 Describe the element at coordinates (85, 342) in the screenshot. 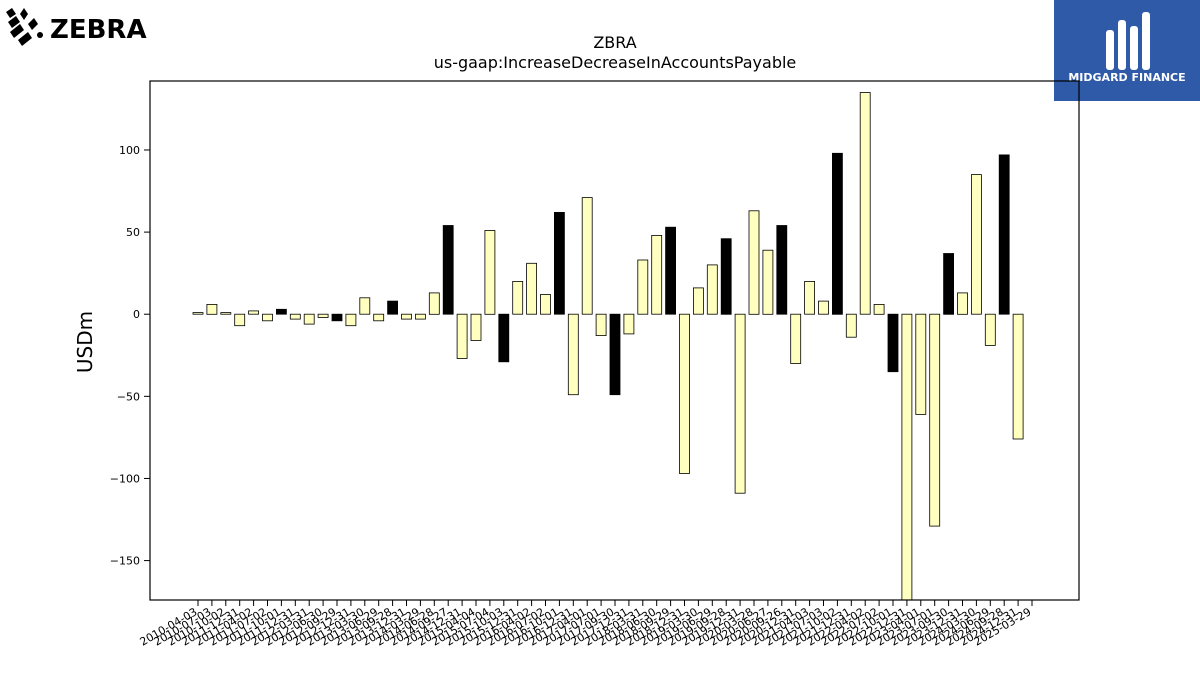

I see `y-axis-label: USDm` at that location.